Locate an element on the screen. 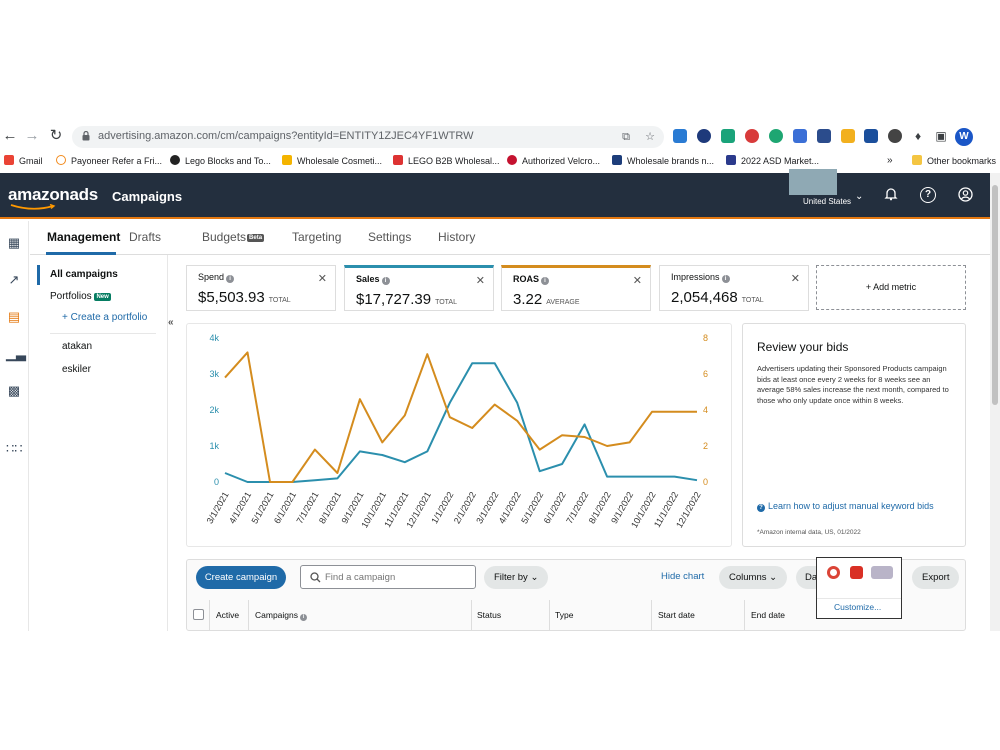 The image size is (1000, 750). share-icon: ⧉ is located at coordinates (626, 137).